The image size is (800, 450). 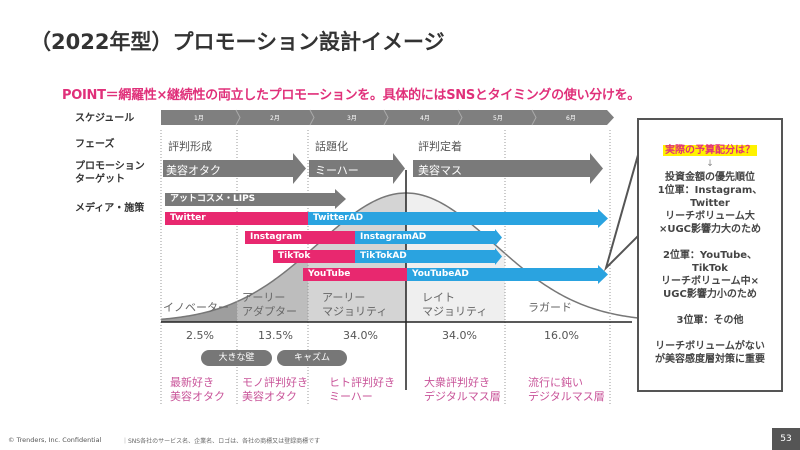 I want to click on persona-1: 最新好き 美容オタク, so click(x=197, y=390).